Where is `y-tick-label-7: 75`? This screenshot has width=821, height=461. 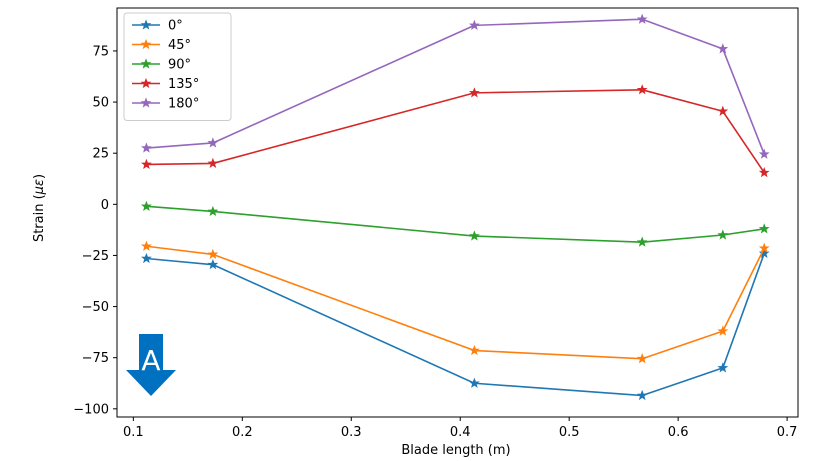
y-tick-label-7: 75 is located at coordinates (100, 51).